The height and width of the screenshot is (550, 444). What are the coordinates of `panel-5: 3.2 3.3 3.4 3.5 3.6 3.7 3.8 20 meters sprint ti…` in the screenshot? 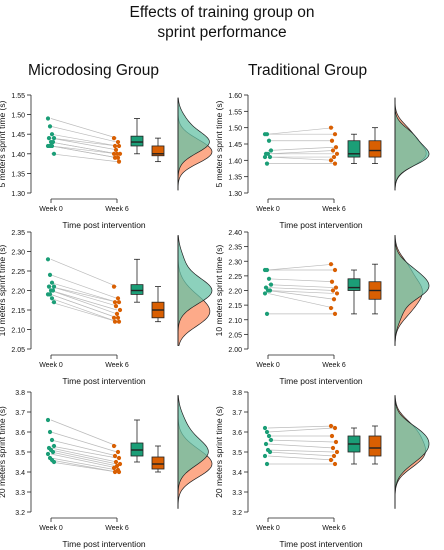 It's located at (106, 469).